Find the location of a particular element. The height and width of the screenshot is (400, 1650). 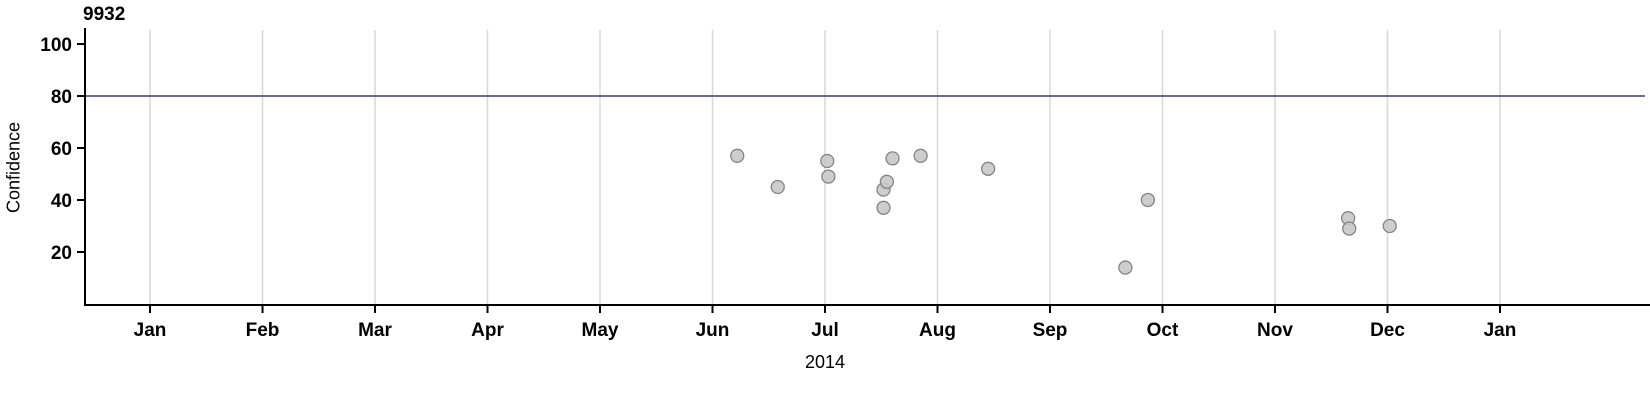

x-tick-label: Apr is located at coordinates (487, 330).